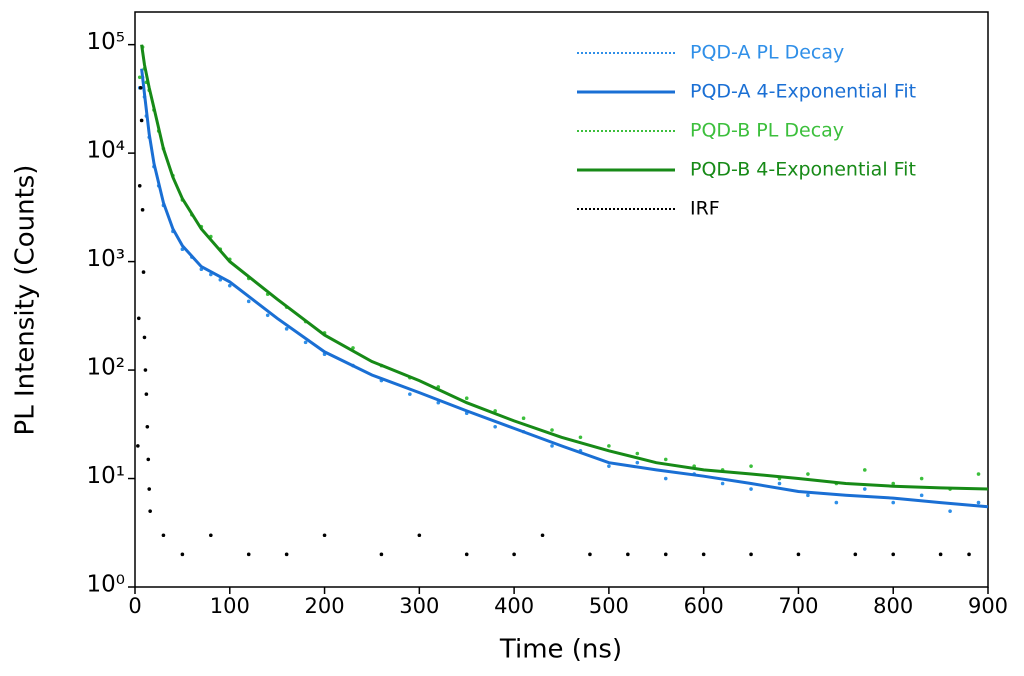 The height and width of the screenshot is (676, 1024). Describe the element at coordinates (419, 606) in the screenshot. I see `x-tick-label: 300` at that location.